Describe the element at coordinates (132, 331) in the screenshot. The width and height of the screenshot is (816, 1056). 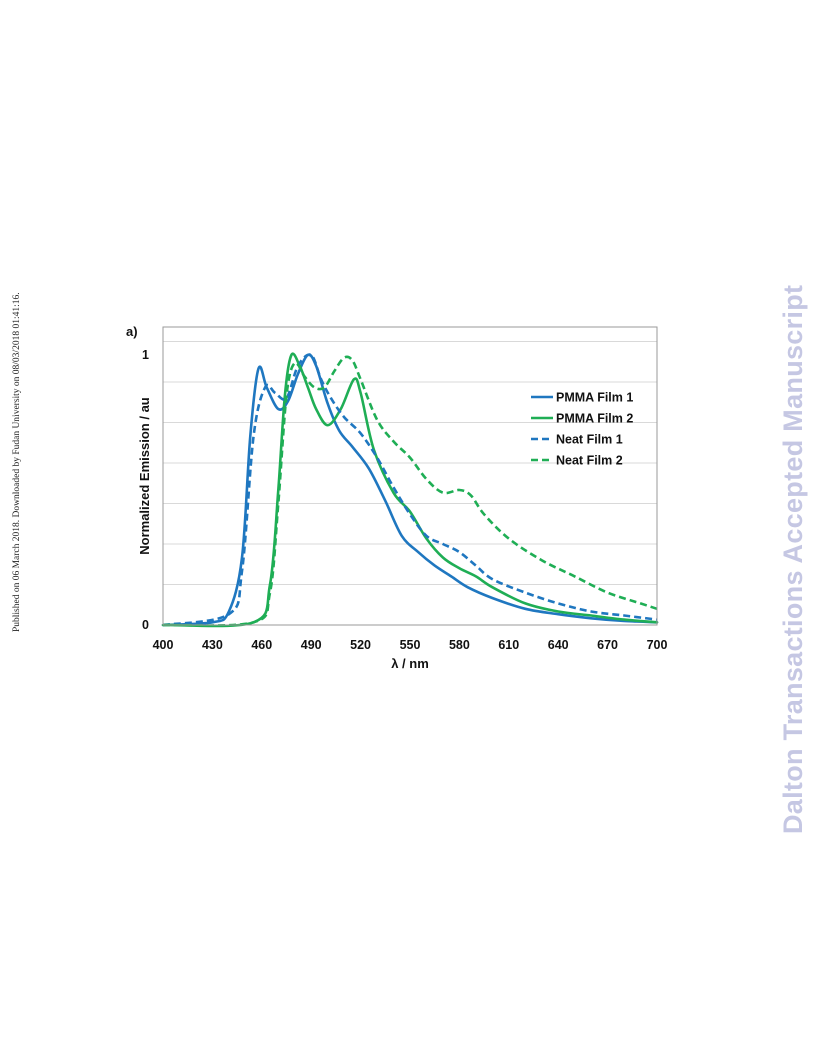
I see `panel-label: a)` at that location.